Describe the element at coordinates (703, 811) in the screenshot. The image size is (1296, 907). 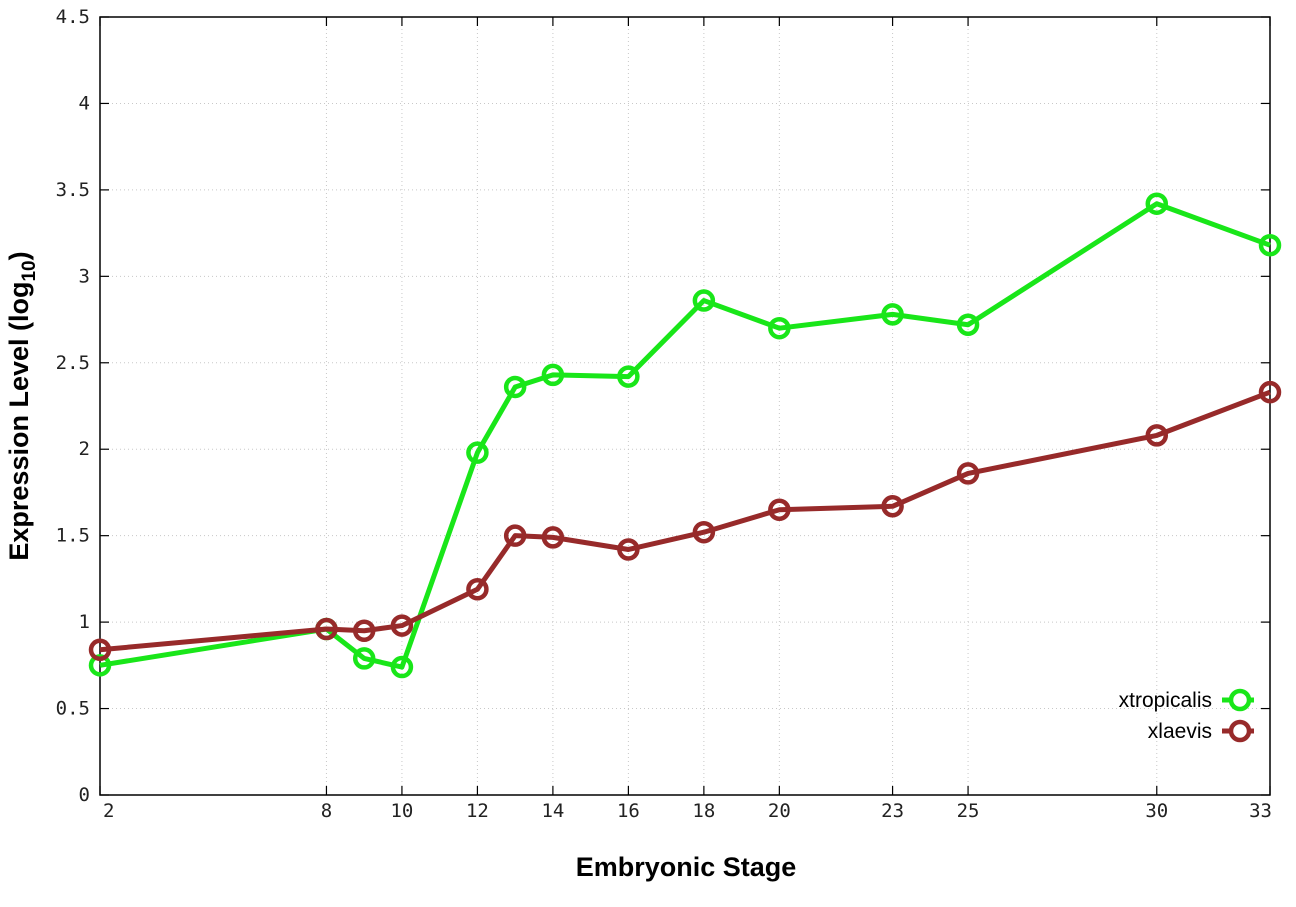
I see `x-tick-label: 18` at that location.